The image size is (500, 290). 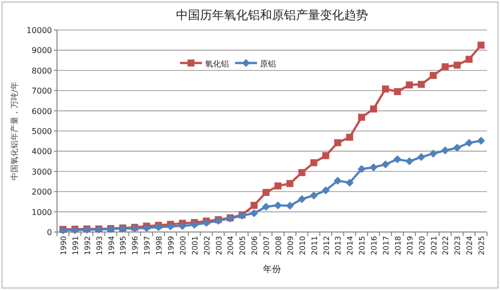 What do you see at coordinates (14, 131) in the screenshot?
I see `y-axis-title: 中国氧化铝年产量，万吨/年` at bounding box center [14, 131].